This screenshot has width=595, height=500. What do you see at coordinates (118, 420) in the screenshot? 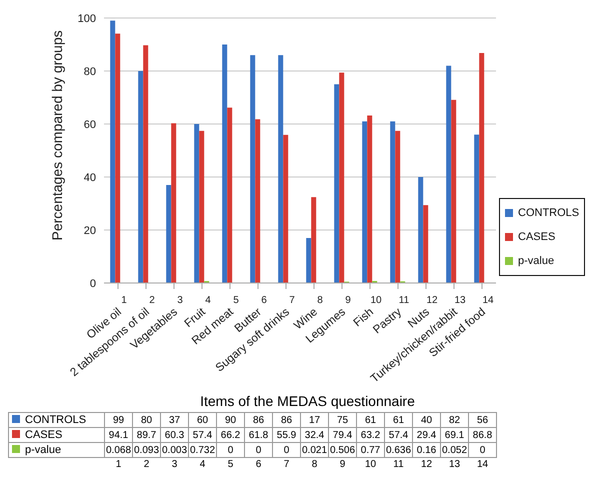
I see `data-label: 99` at bounding box center [118, 420].